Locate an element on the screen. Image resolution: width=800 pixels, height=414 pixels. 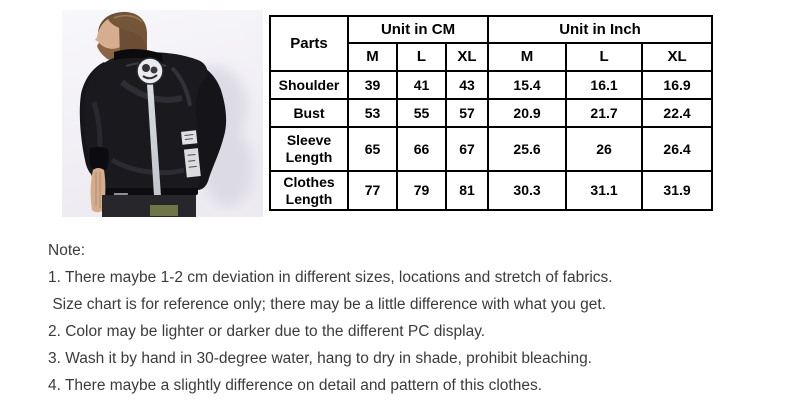
table-row-bust: Bust 53 55 57 20.9 21.7 22.4 is located at coordinates (491, 113).